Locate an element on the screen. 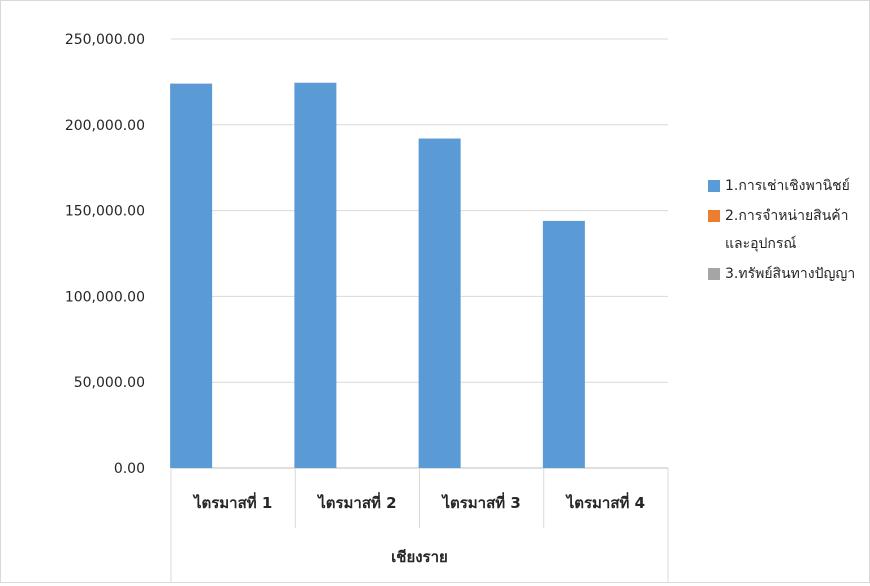 The width and height of the screenshot is (870, 586). legend-label-series-2: 2.การจำหน่ายสินค้าและอุปกรณ์ is located at coordinates (787, 230).